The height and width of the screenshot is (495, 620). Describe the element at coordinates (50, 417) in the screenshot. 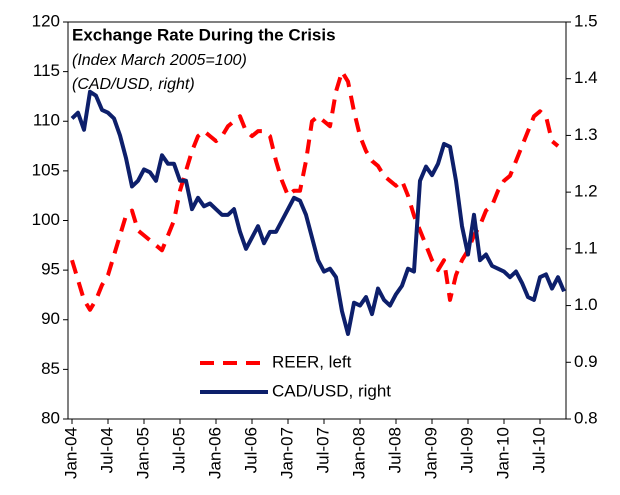

I see `y-tick-label: 80` at that location.